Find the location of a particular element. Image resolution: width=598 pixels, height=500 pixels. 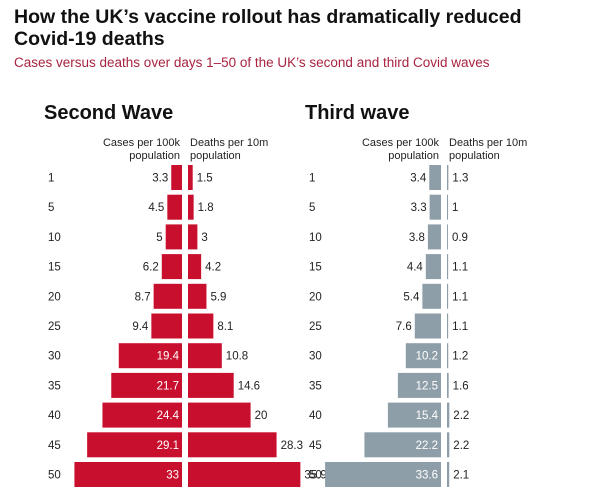

third-wave-cases-value: 10.2 is located at coordinates (427, 357).